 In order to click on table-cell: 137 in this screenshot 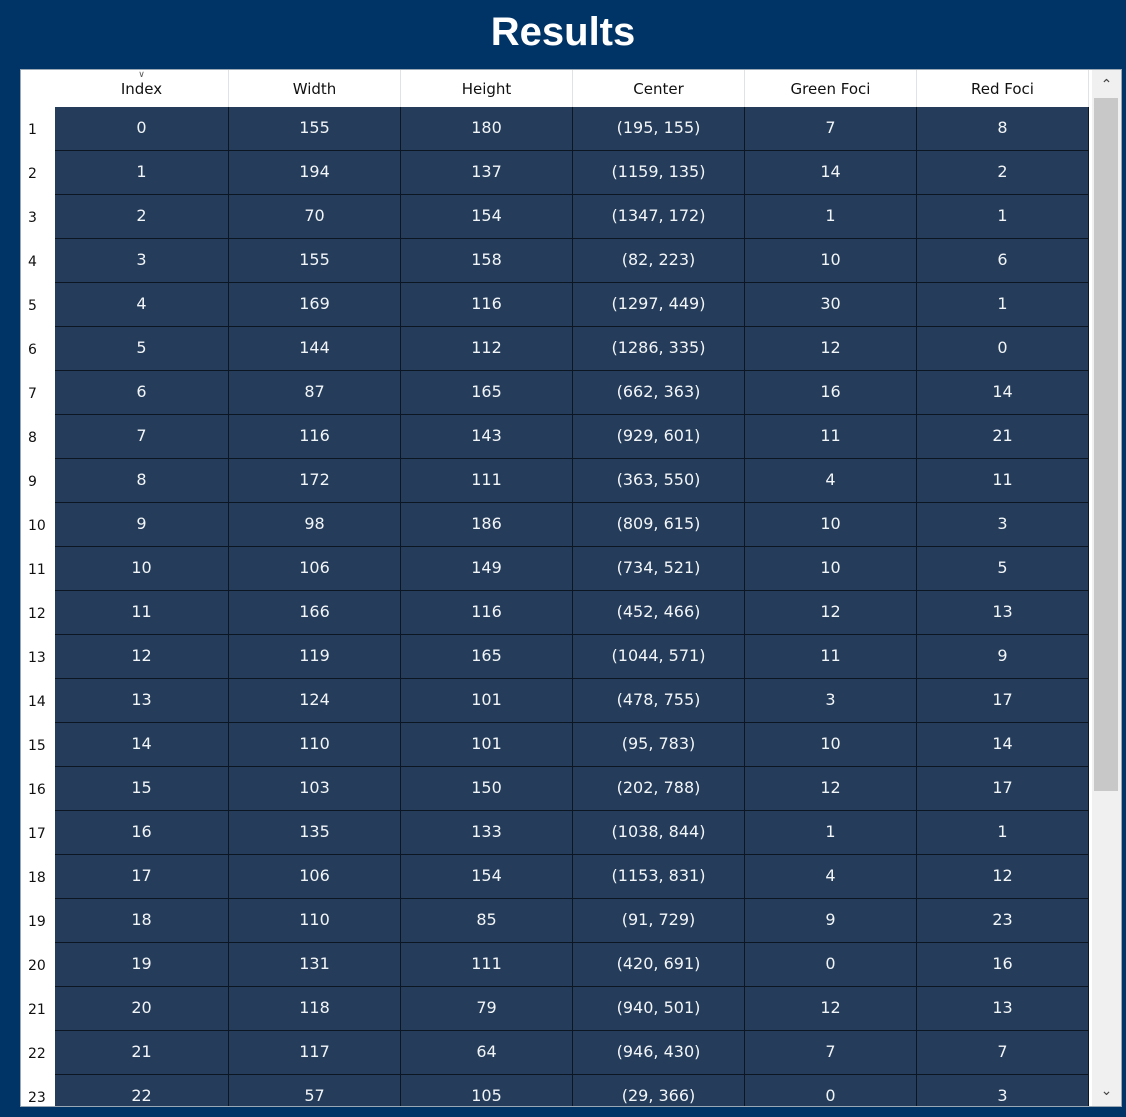, I will do `click(487, 173)`.